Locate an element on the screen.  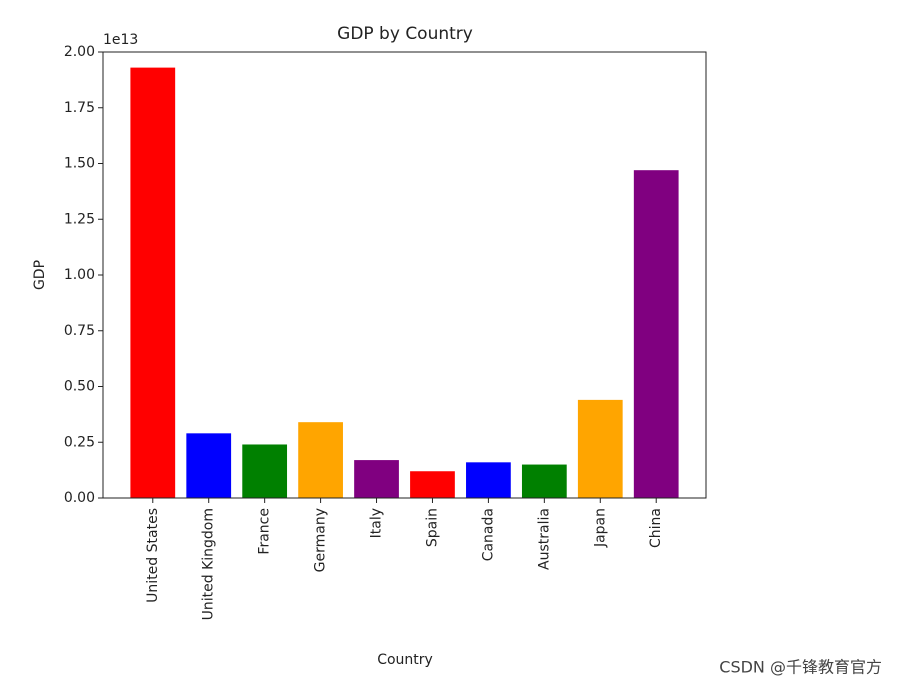
x-tick-label: Australia is located at coordinates (544, 539).